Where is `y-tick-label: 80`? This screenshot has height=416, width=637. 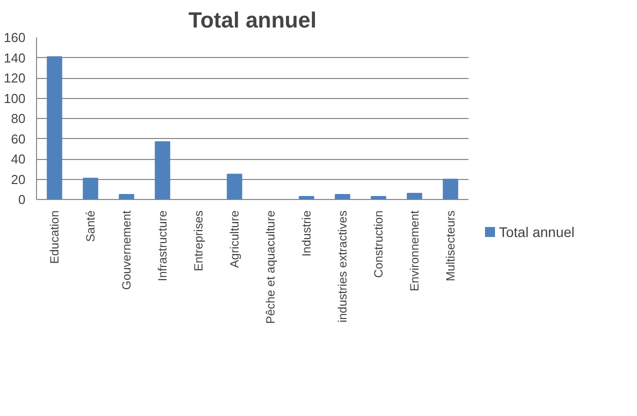
y-tick-label: 80 is located at coordinates (18, 118).